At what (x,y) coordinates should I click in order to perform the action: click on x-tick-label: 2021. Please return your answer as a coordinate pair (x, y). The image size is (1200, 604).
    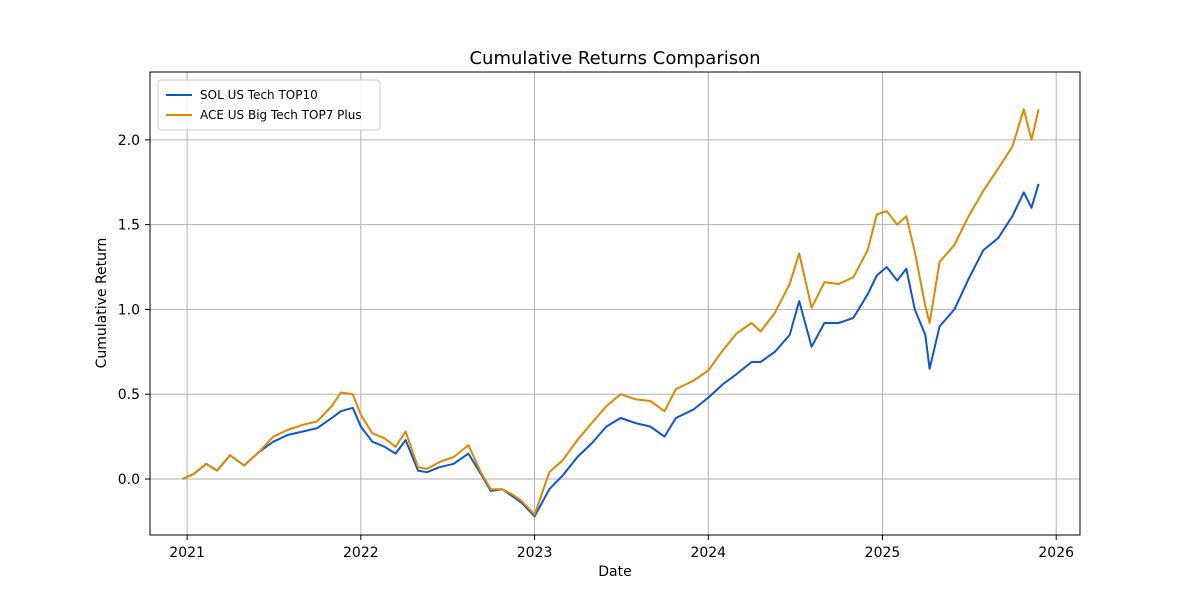
    Looking at the image, I should click on (187, 553).